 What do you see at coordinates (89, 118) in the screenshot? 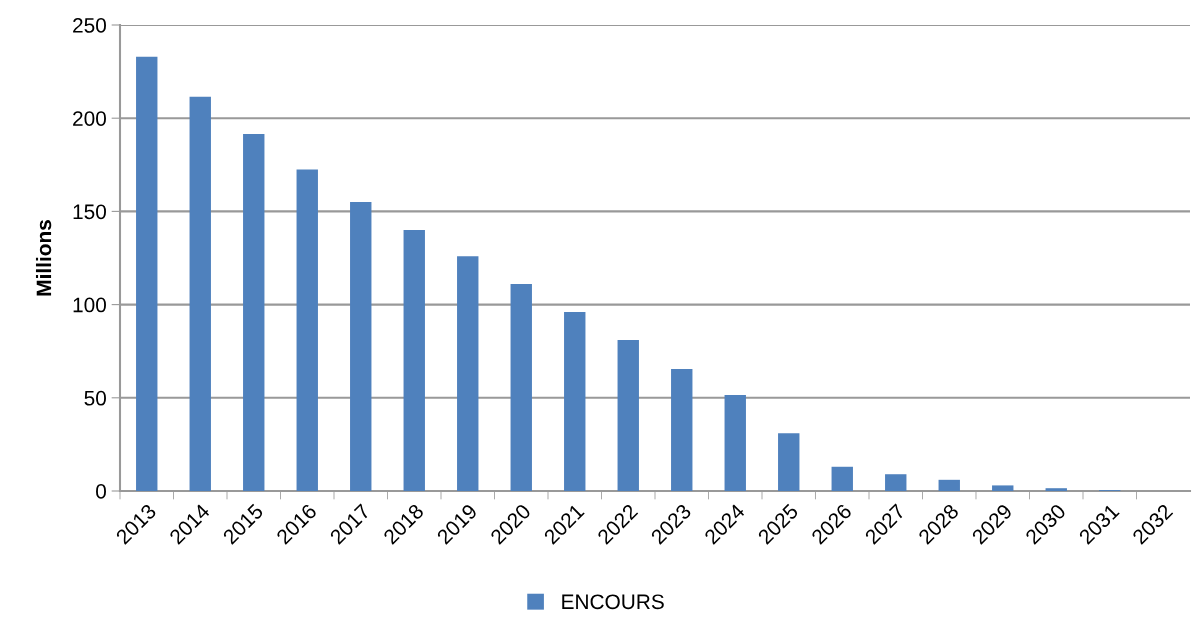
I see `y-tick-label: 200` at bounding box center [89, 118].